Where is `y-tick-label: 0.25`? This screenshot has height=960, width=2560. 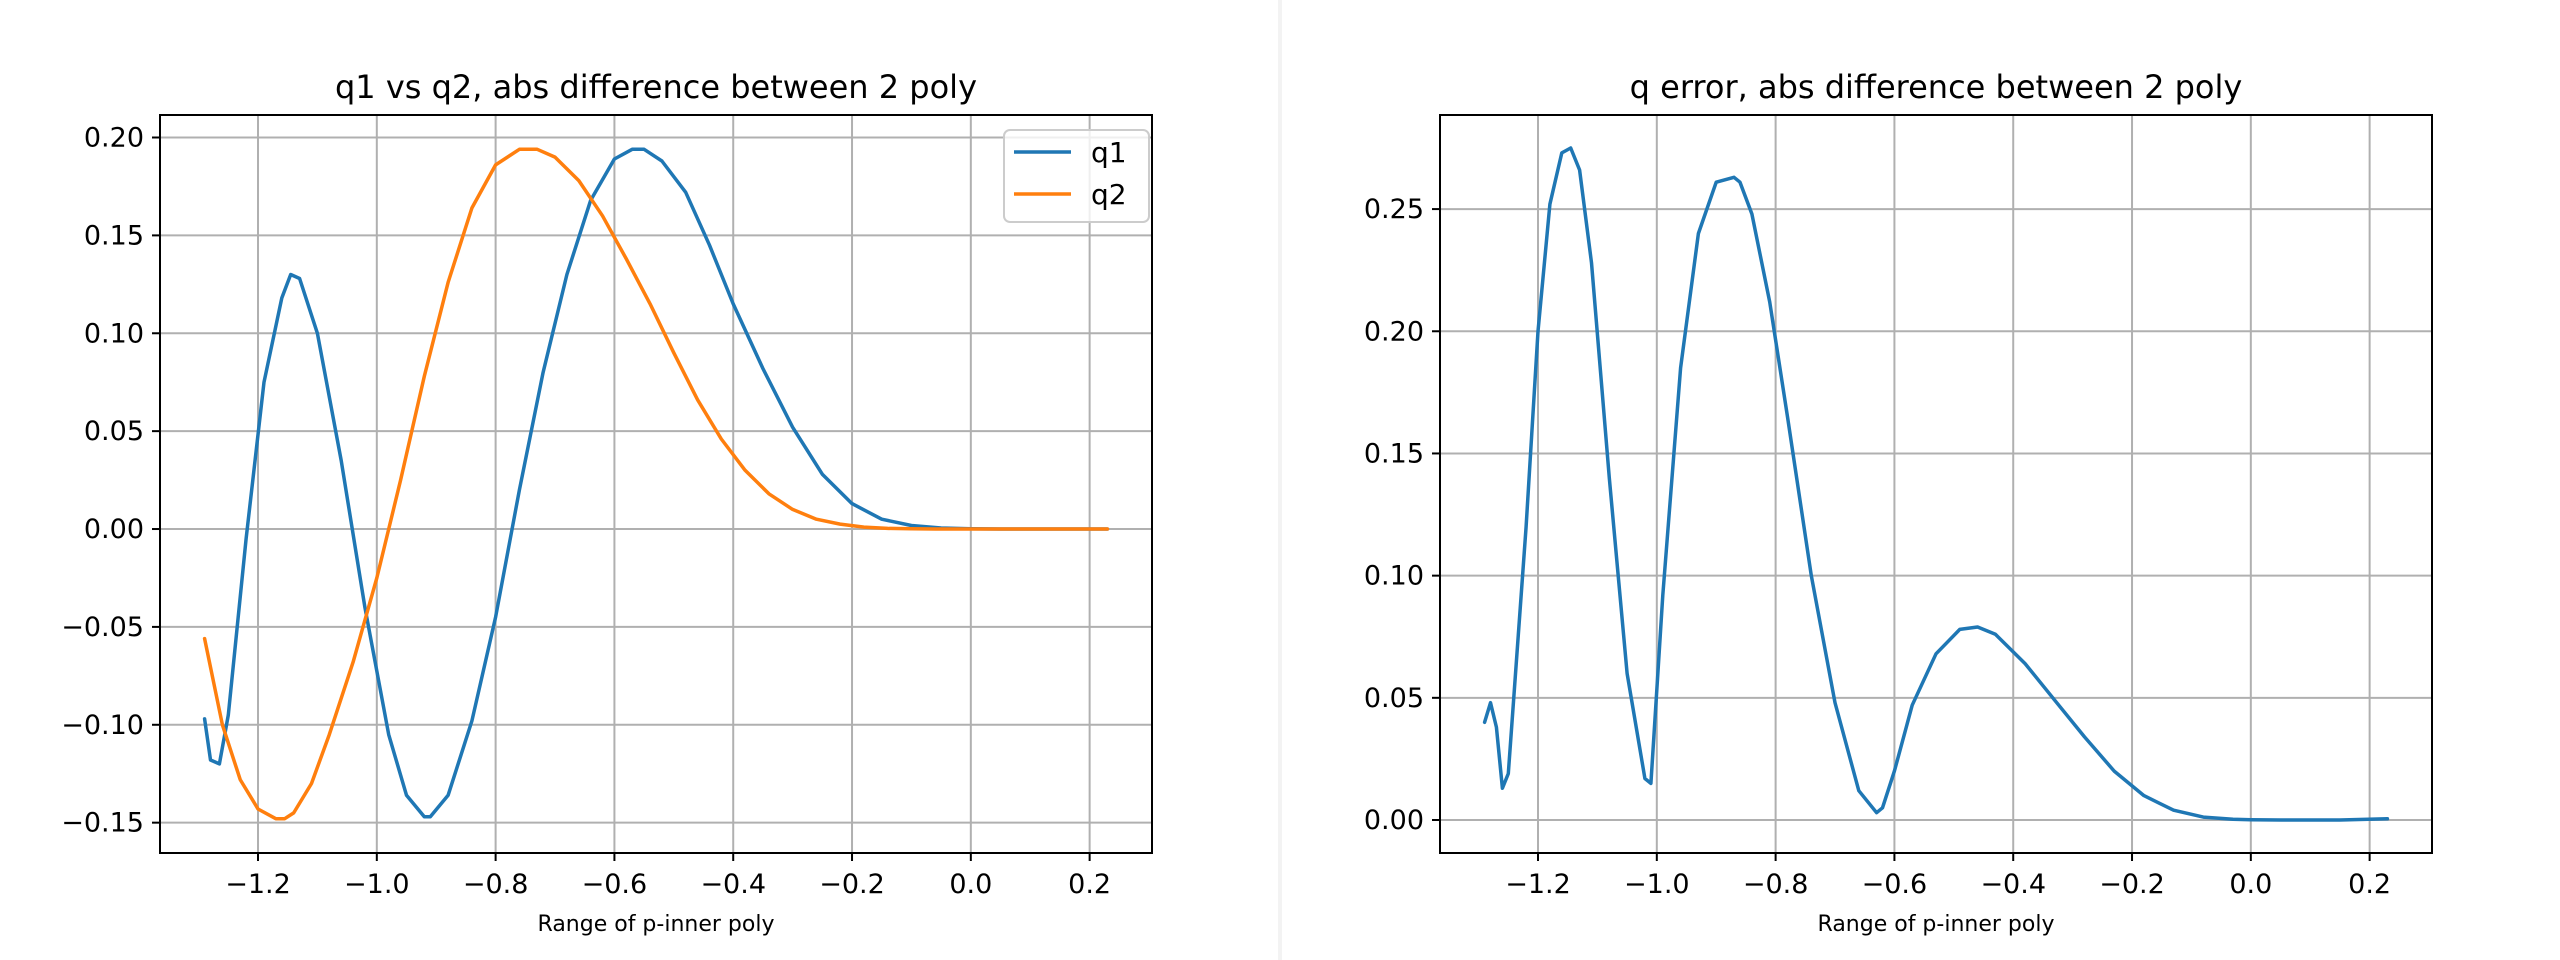
y-tick-label: 0.25 is located at coordinates (1394, 209).